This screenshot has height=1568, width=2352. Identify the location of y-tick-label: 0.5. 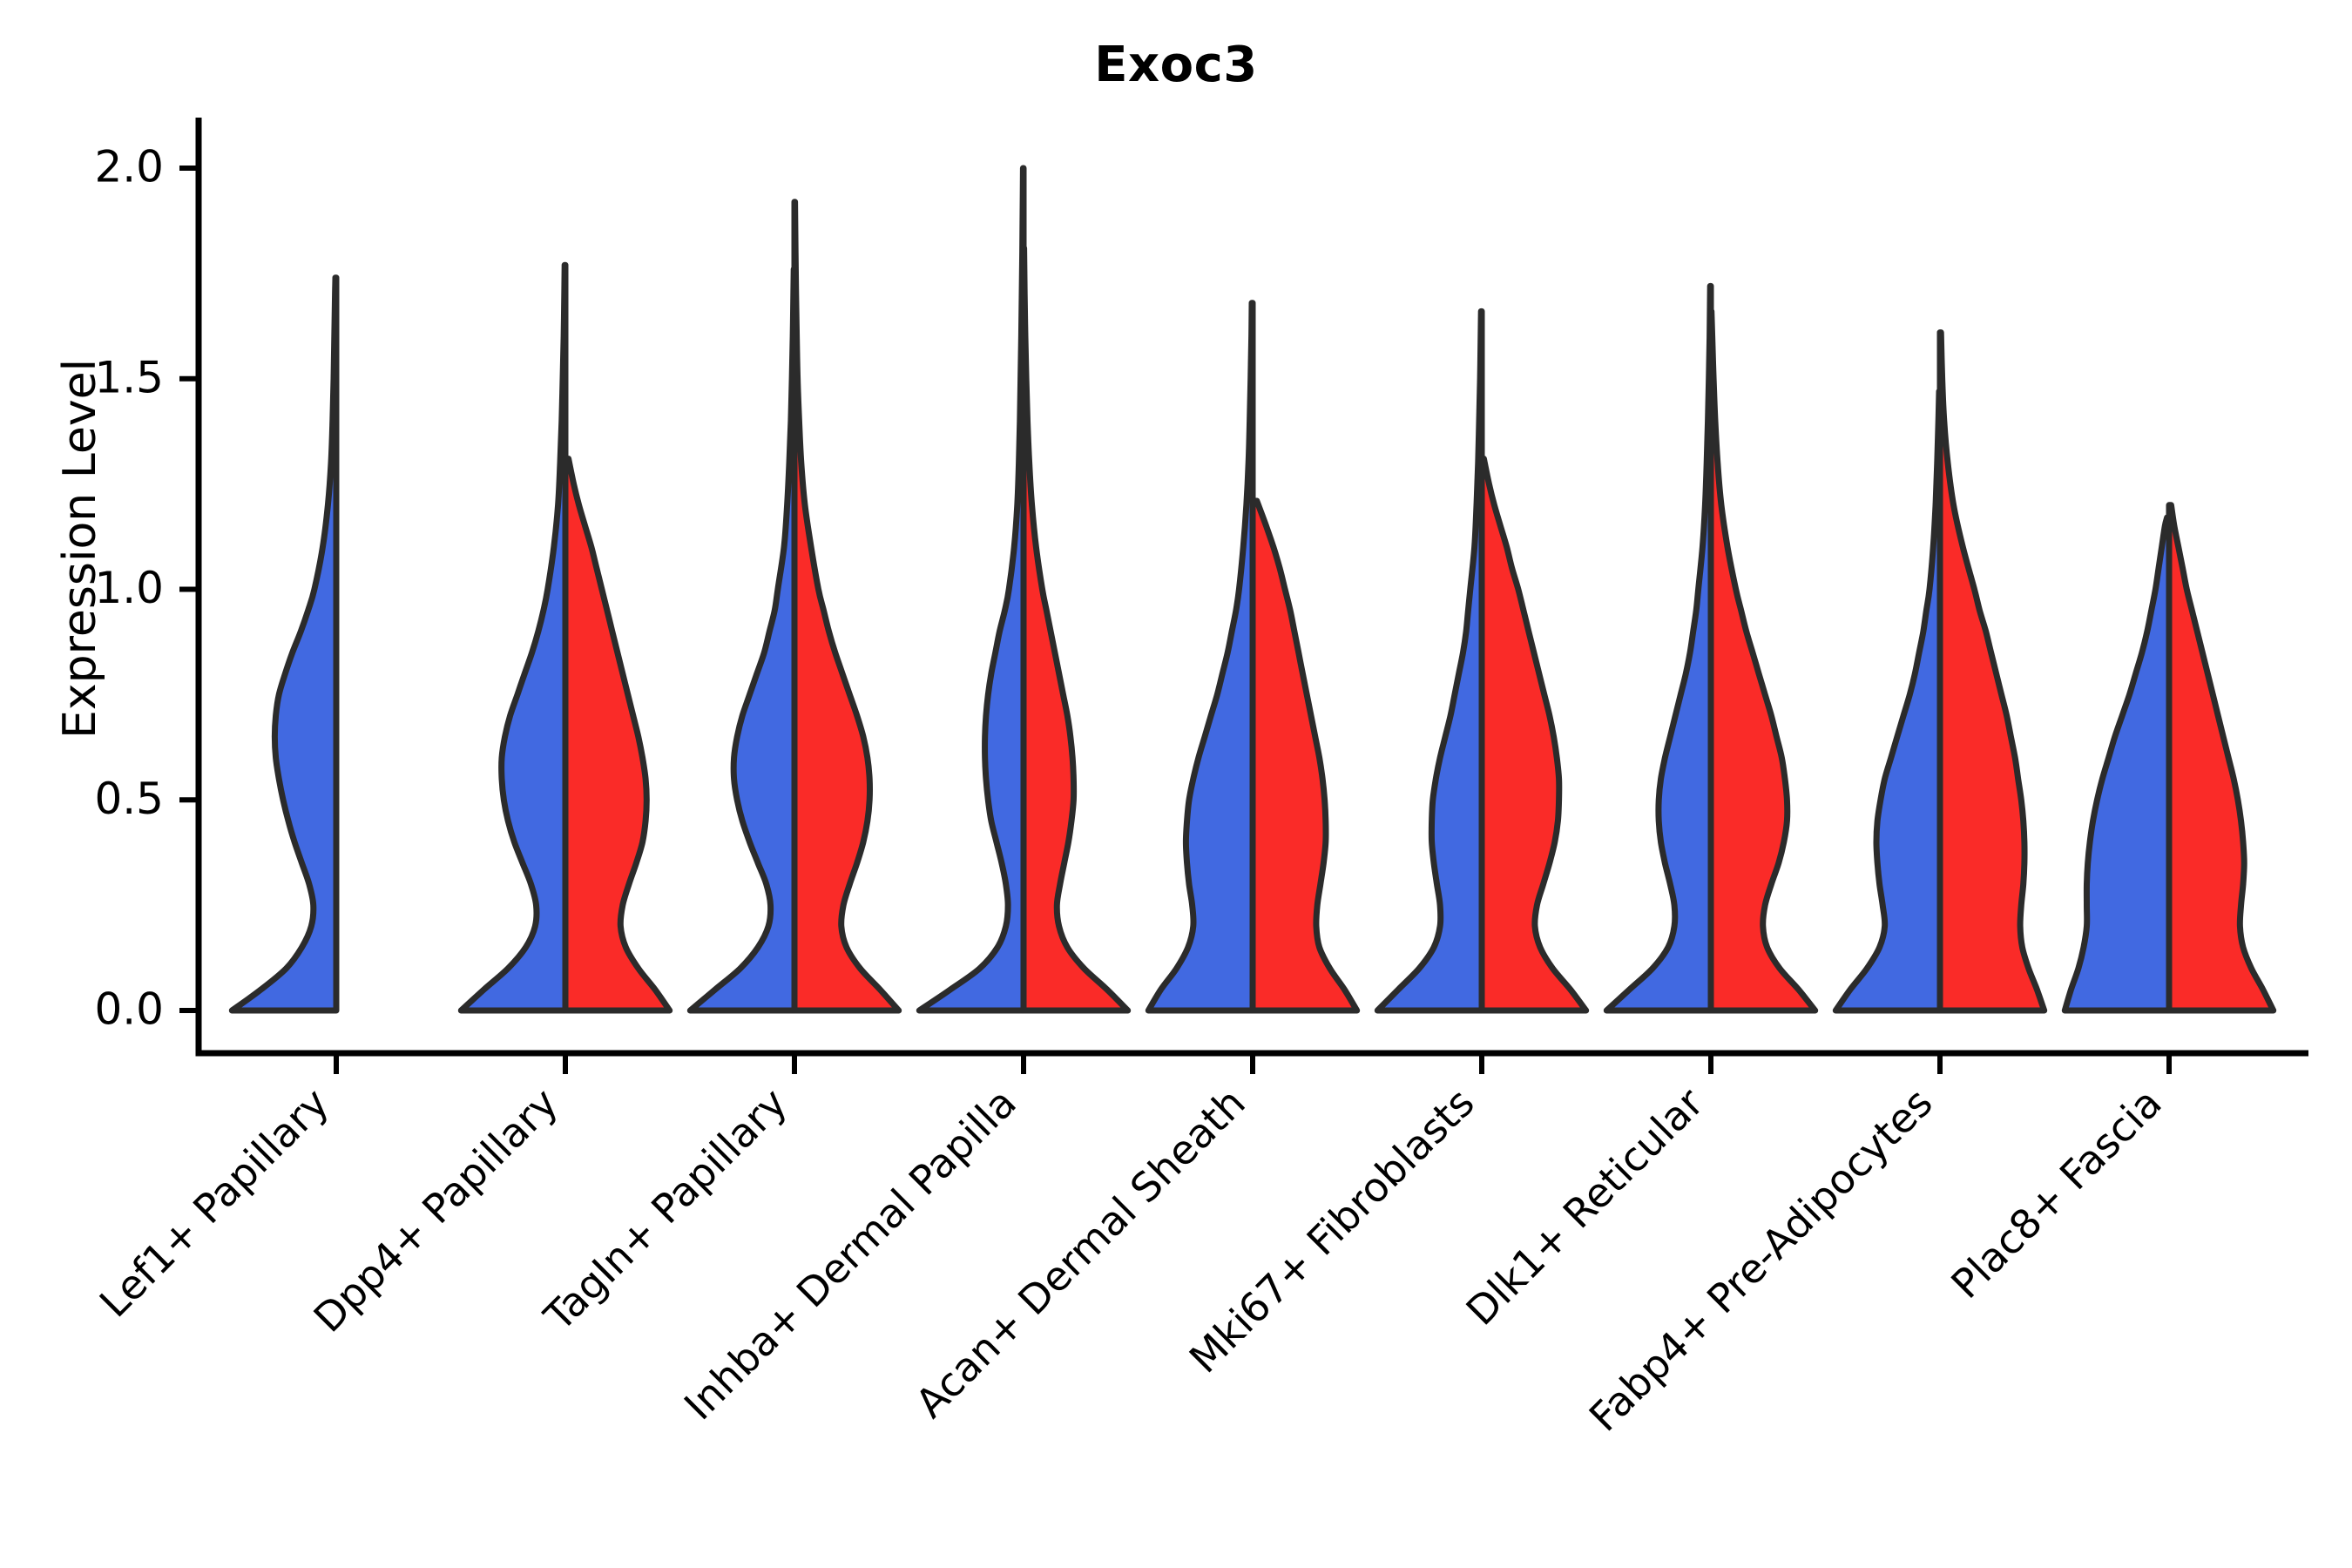
(129, 799).